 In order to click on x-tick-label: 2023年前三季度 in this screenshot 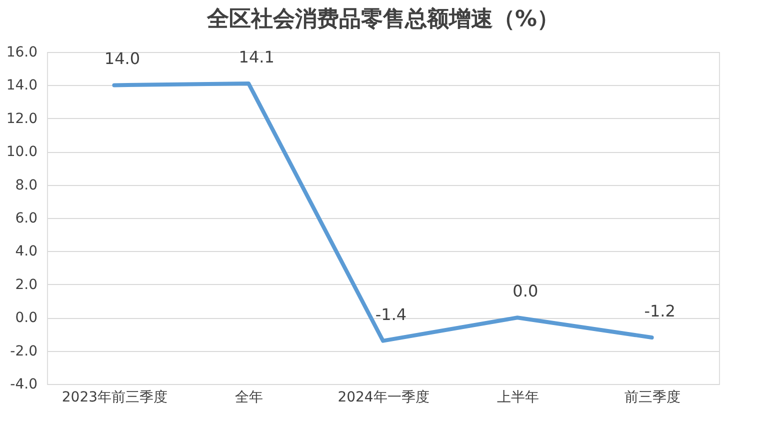, I will do `click(115, 398)`.